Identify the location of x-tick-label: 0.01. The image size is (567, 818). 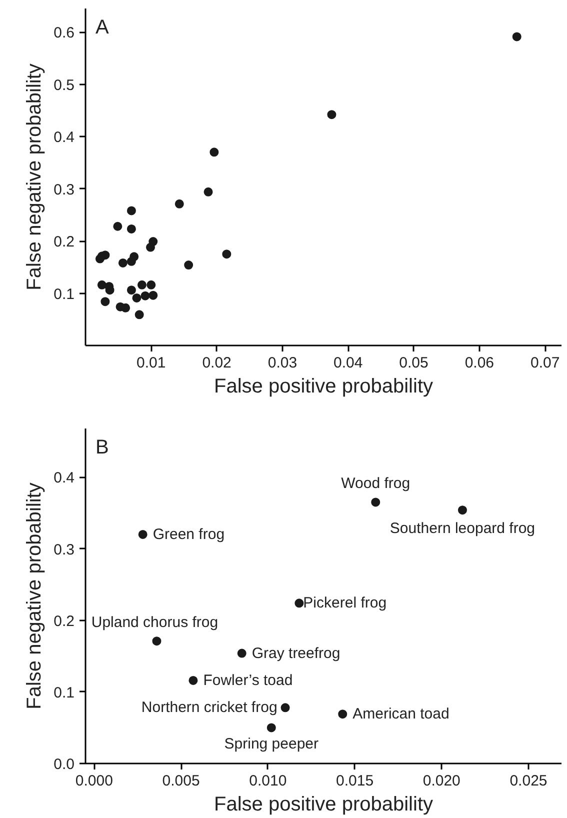
(151, 363).